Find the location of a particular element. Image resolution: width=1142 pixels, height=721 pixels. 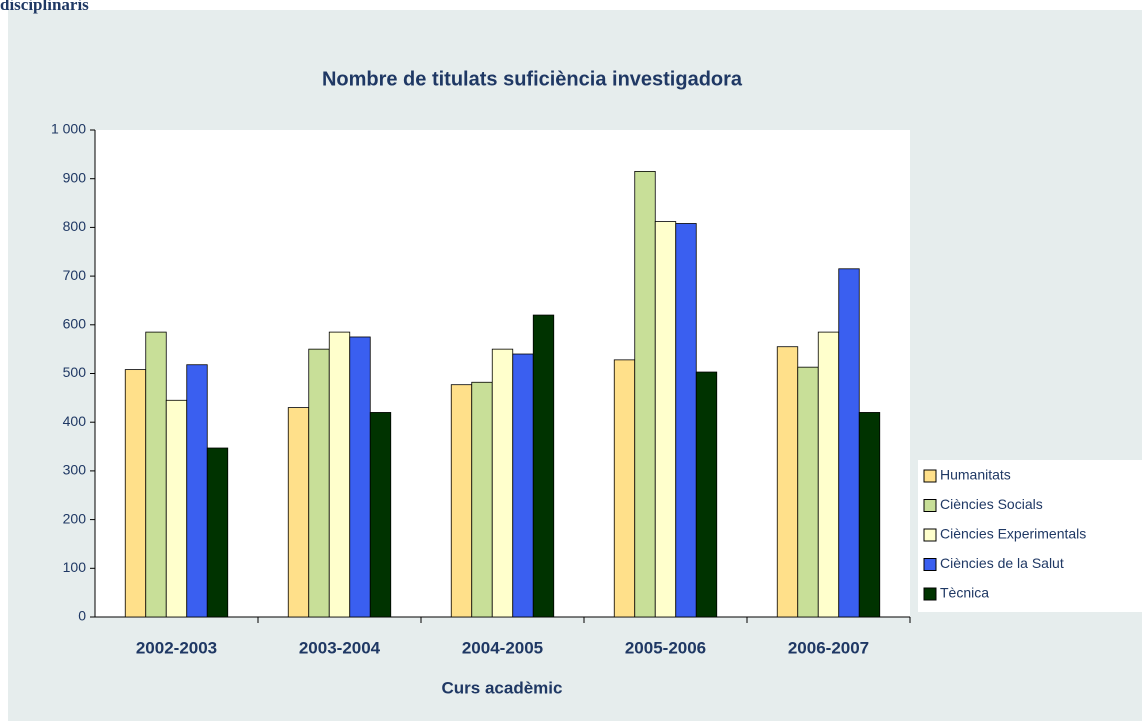

legend-label: Tècnica is located at coordinates (964, 593).